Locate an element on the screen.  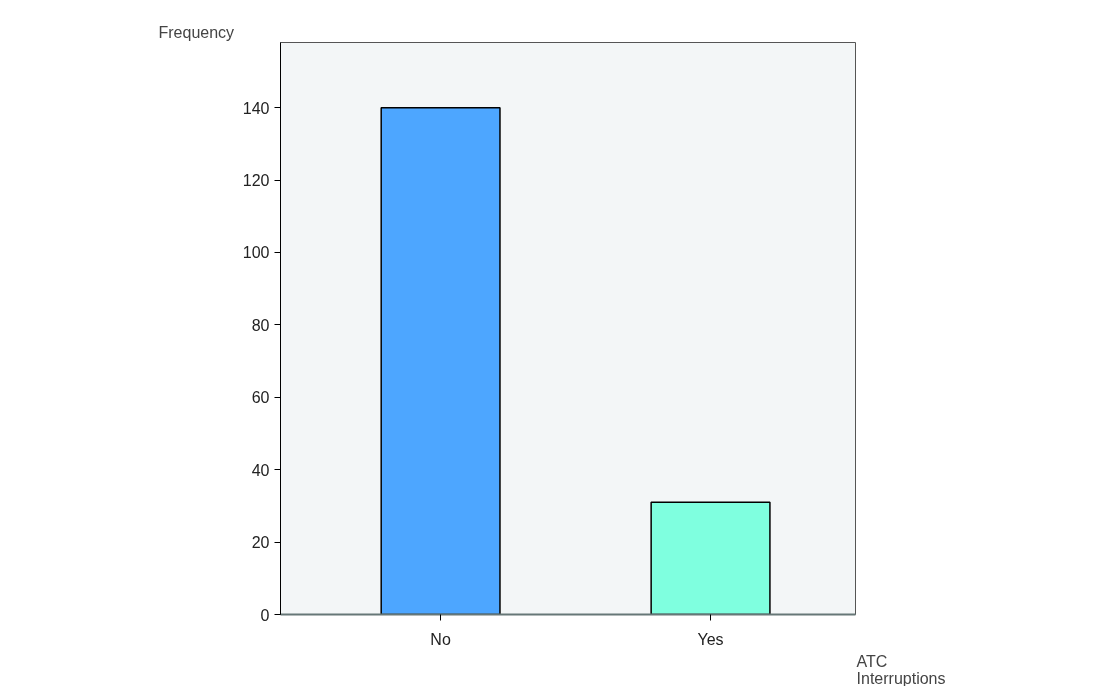
x-tick-label: No is located at coordinates (440, 639).